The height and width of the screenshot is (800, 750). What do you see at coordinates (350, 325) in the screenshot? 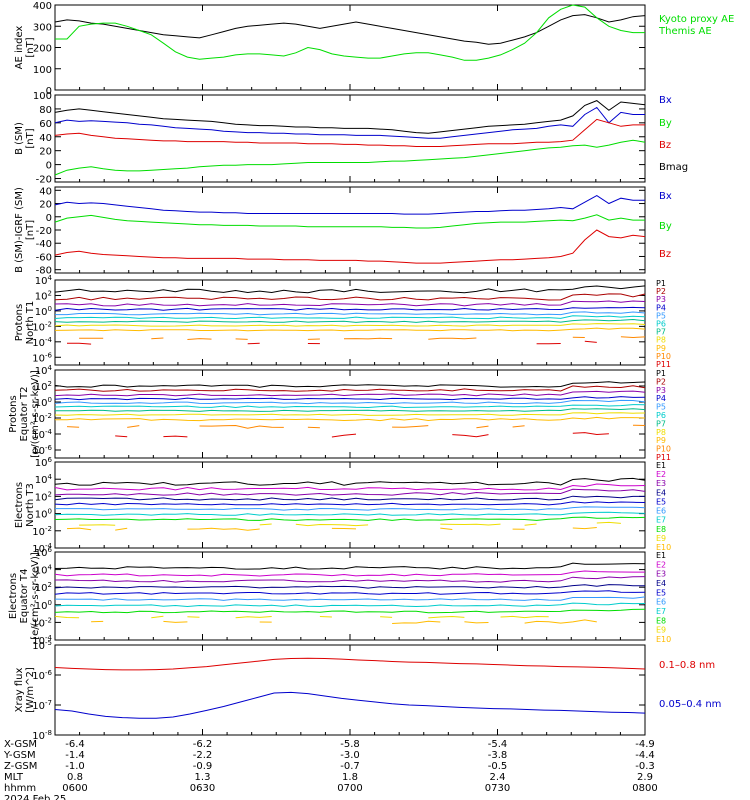
I see `series-line-P8` at bounding box center [350, 325].